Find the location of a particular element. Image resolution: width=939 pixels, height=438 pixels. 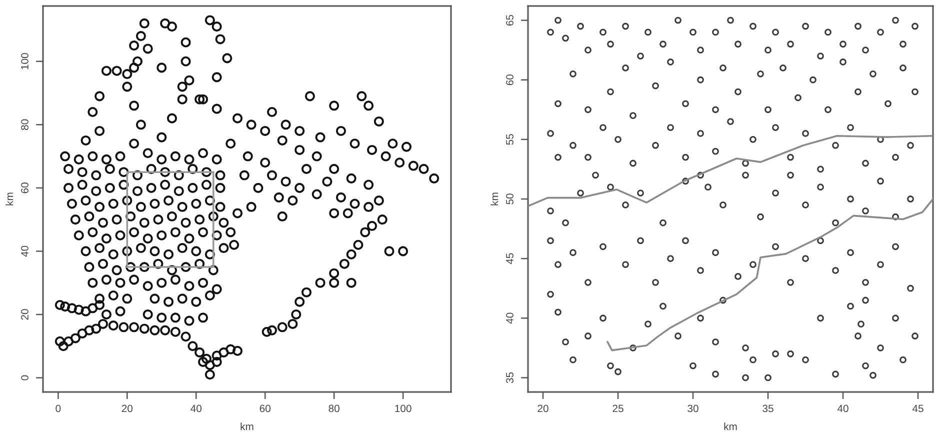

x-tick-label: 80 is located at coordinates (334, 408).